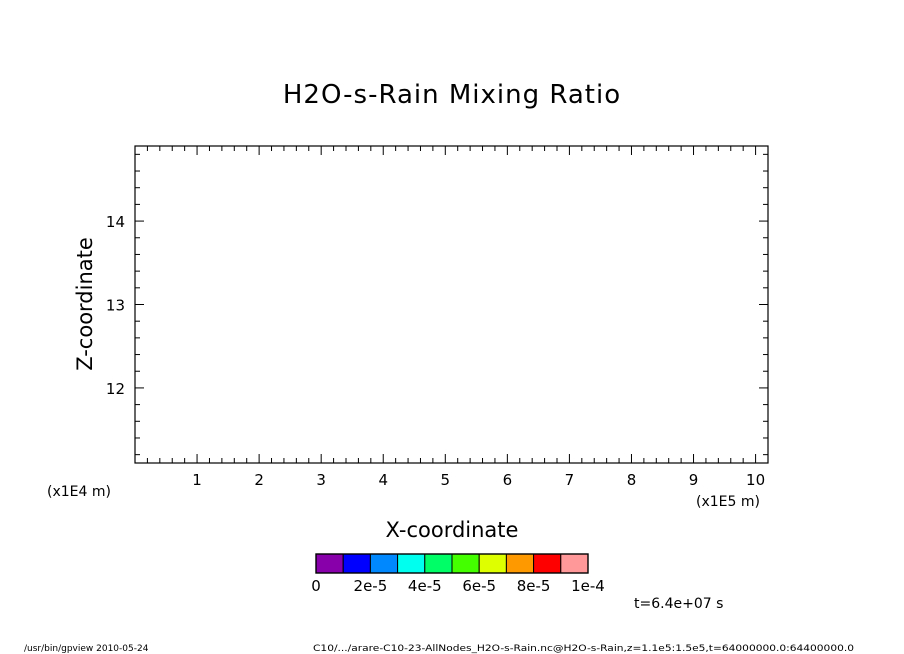 This screenshot has width=904, height=654. Describe the element at coordinates (755, 480) in the screenshot. I see `x-tick-label: 10` at that location.